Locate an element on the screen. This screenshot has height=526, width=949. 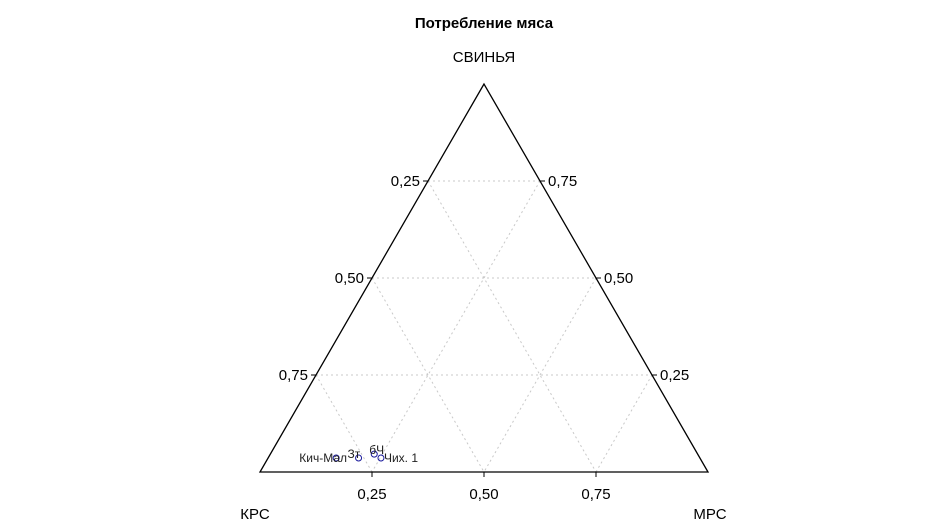
left-tick-label-0: 0,25 is located at coordinates (405, 181).